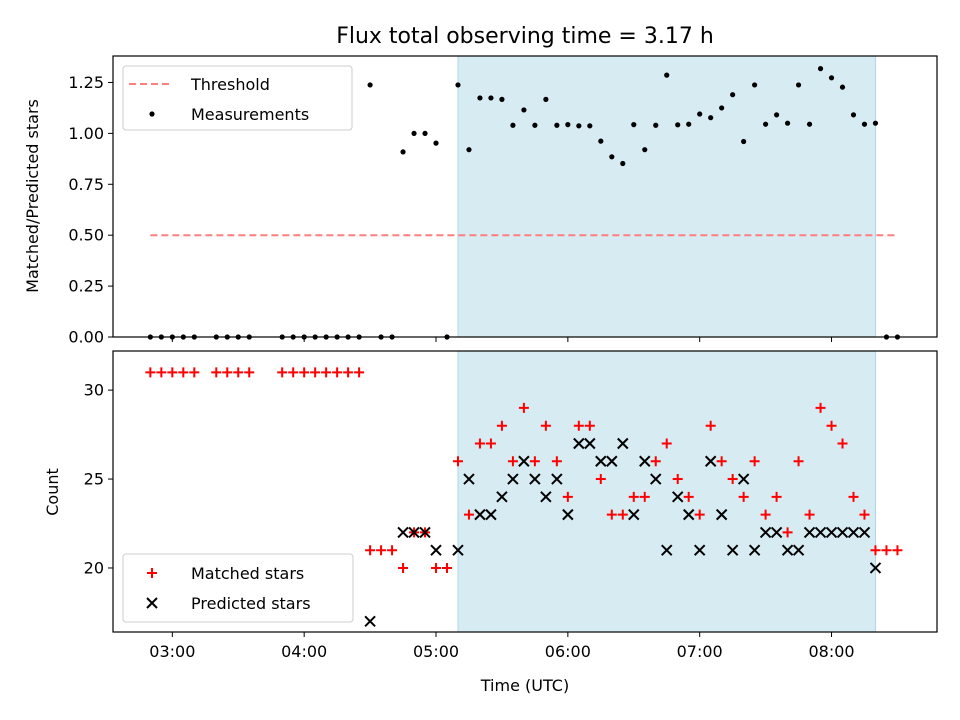 This screenshot has height=720, width=960. What do you see at coordinates (152, 573) in the screenshot?
I see `legend-matched-swatch` at bounding box center [152, 573].